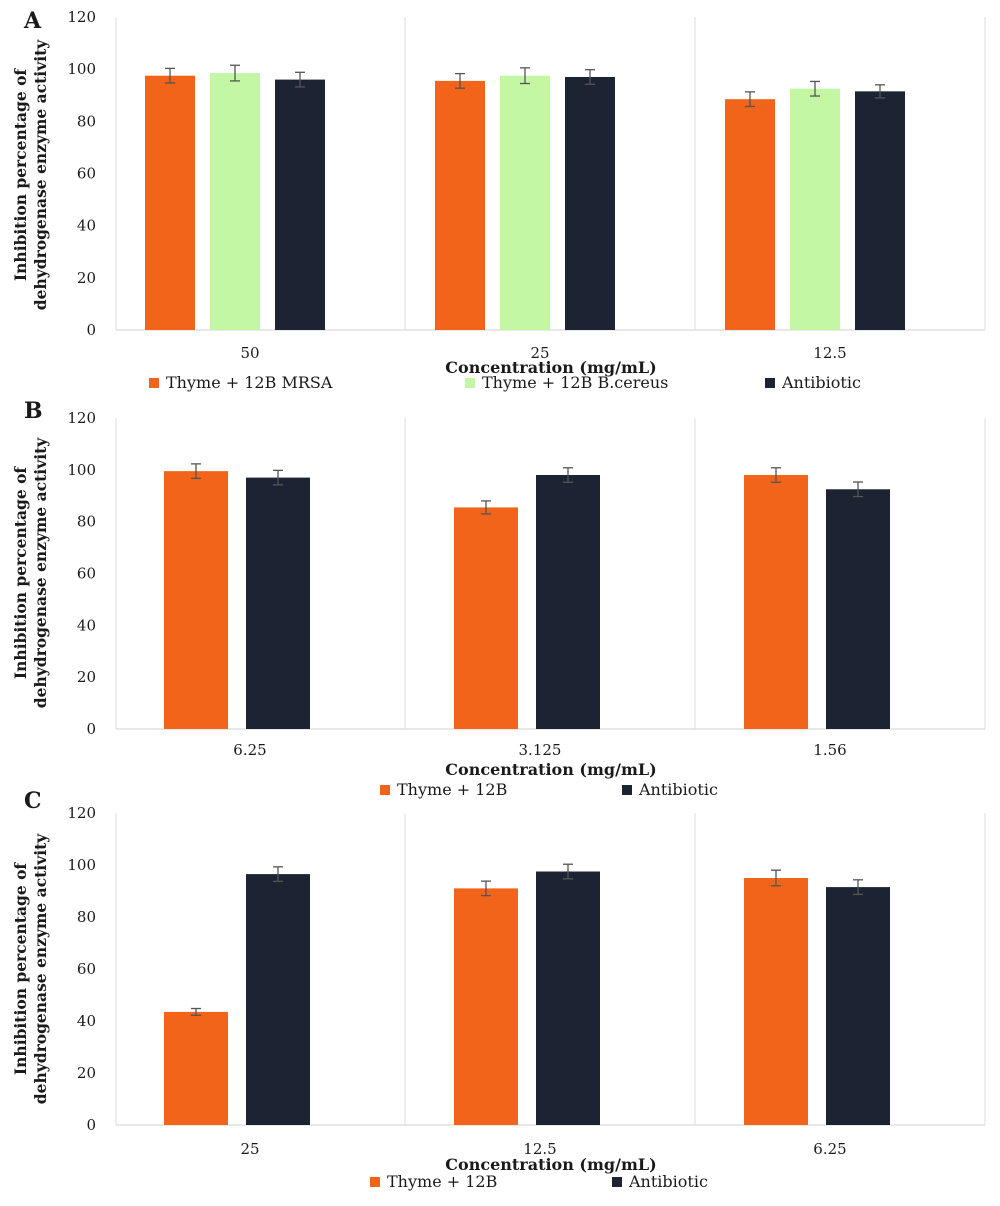 This screenshot has height=1206, width=1000. I want to click on bar-a-s1-c1, so click(525, 202).